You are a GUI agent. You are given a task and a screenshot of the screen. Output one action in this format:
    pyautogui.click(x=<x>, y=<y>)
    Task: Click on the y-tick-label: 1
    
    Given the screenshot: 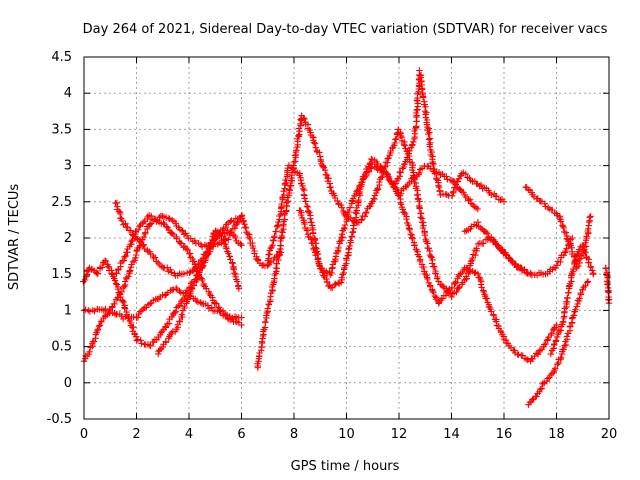 What is the action you would take?
    pyautogui.click(x=68, y=310)
    